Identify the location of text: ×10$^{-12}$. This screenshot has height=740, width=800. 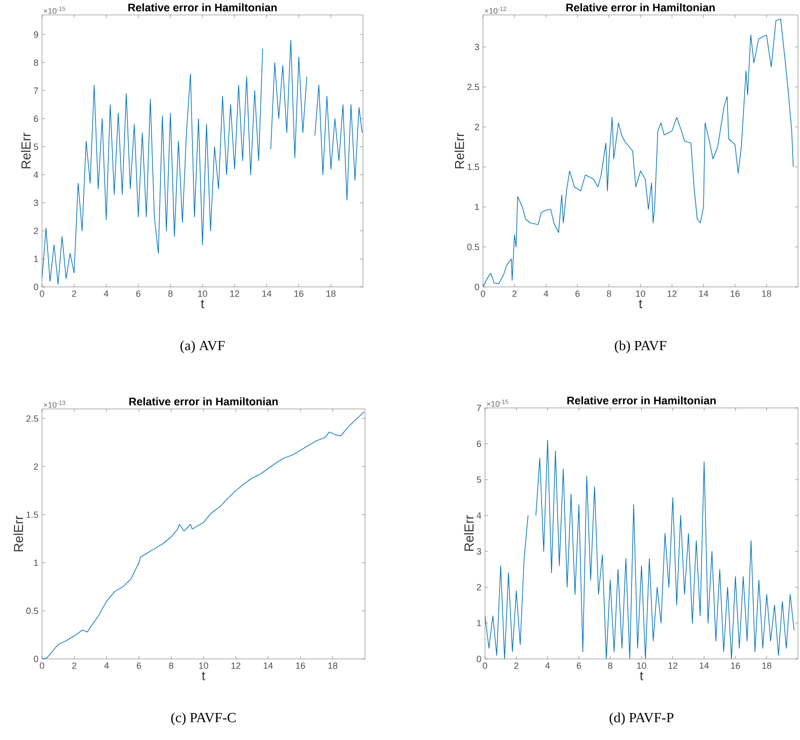
(495, 10).